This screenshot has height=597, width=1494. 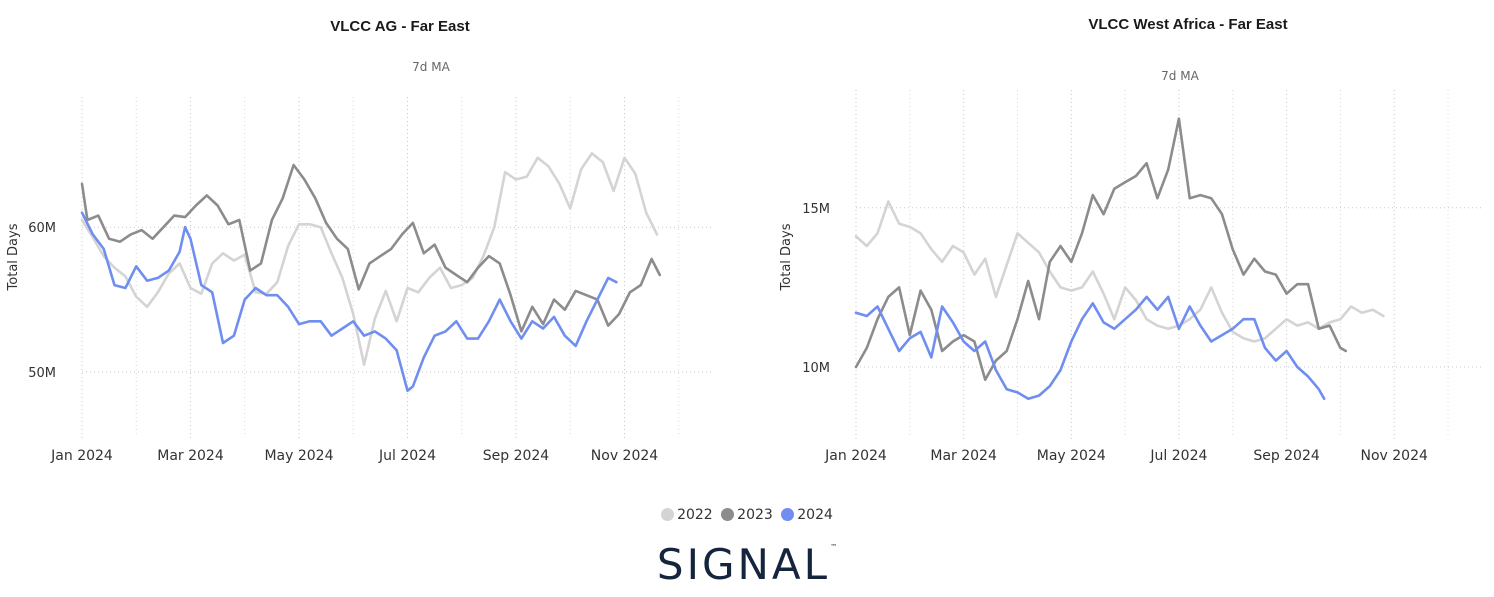 I want to click on y-tick-label: 60M, so click(x=42, y=228).